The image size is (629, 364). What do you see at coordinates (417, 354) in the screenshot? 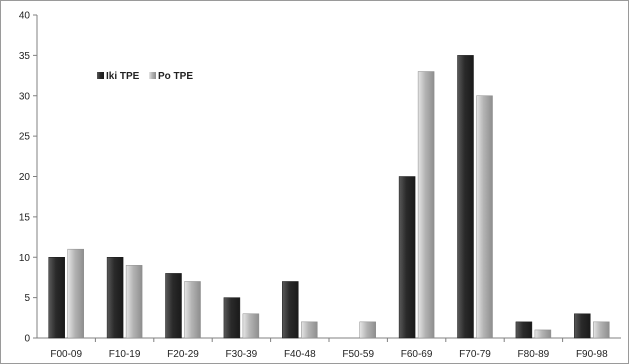
I see `x-tick-label: F60-69` at bounding box center [417, 354].